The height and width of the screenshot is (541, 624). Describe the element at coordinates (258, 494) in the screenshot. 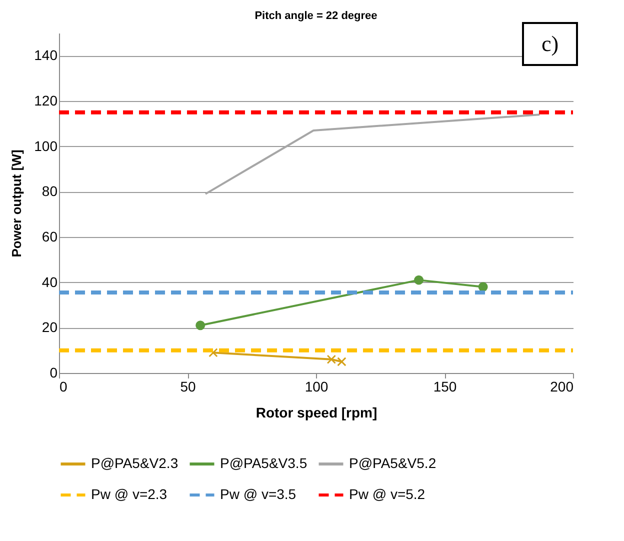

I see `legend-label: Pw @ v=3.5` at that location.